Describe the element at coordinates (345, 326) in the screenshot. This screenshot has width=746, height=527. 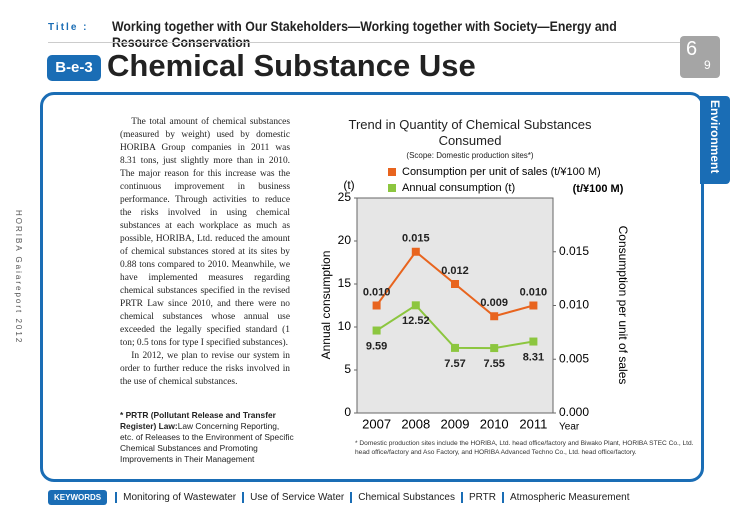
I see `y-tick-label: 10` at that location.